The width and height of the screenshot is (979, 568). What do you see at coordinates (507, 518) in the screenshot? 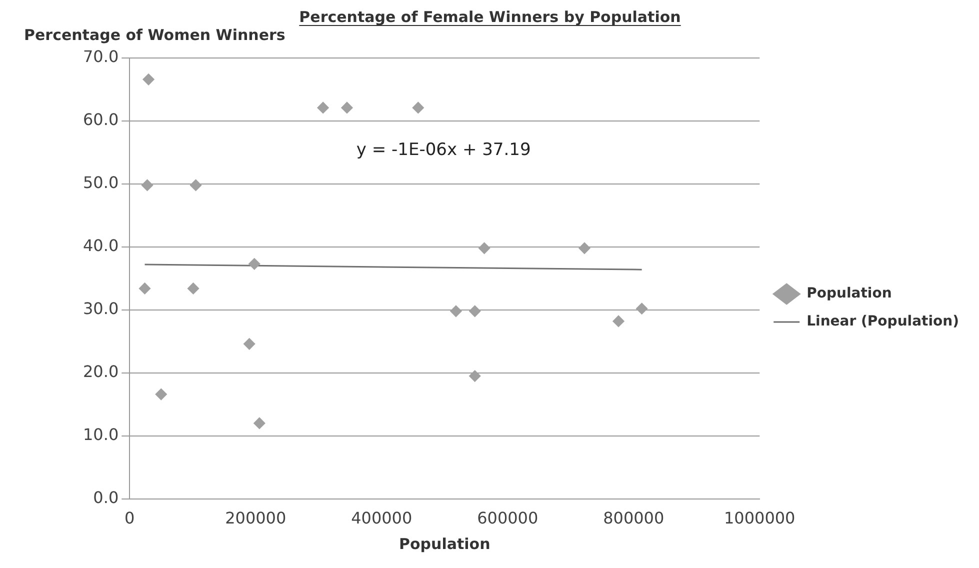
I see `x-tick-label: 600000` at bounding box center [507, 518].